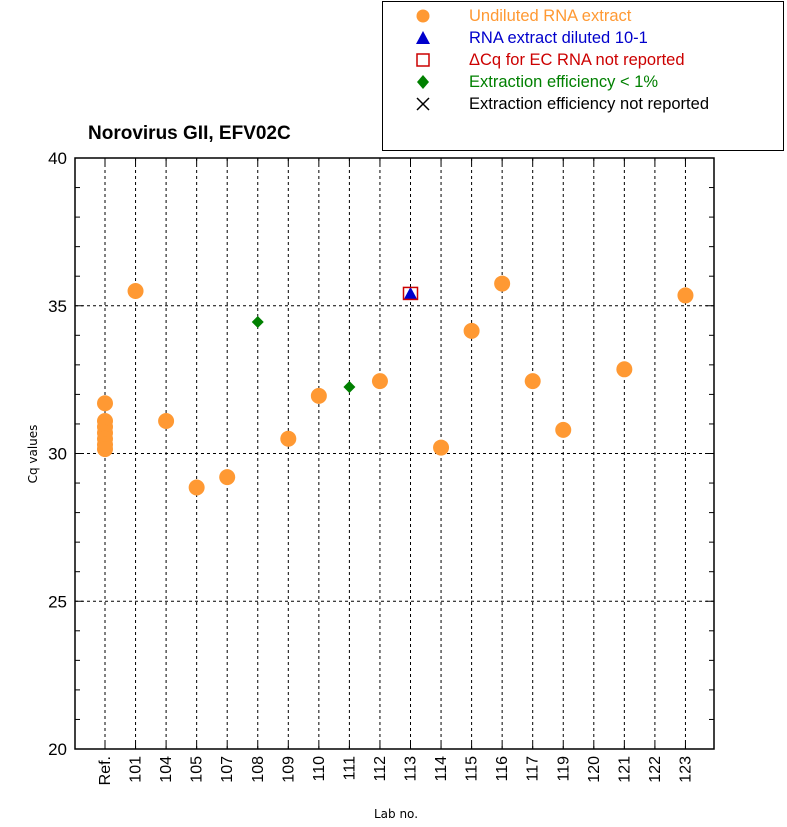 The width and height of the screenshot is (787, 827). I want to click on y-axis-label: Cq values, so click(33, 454).